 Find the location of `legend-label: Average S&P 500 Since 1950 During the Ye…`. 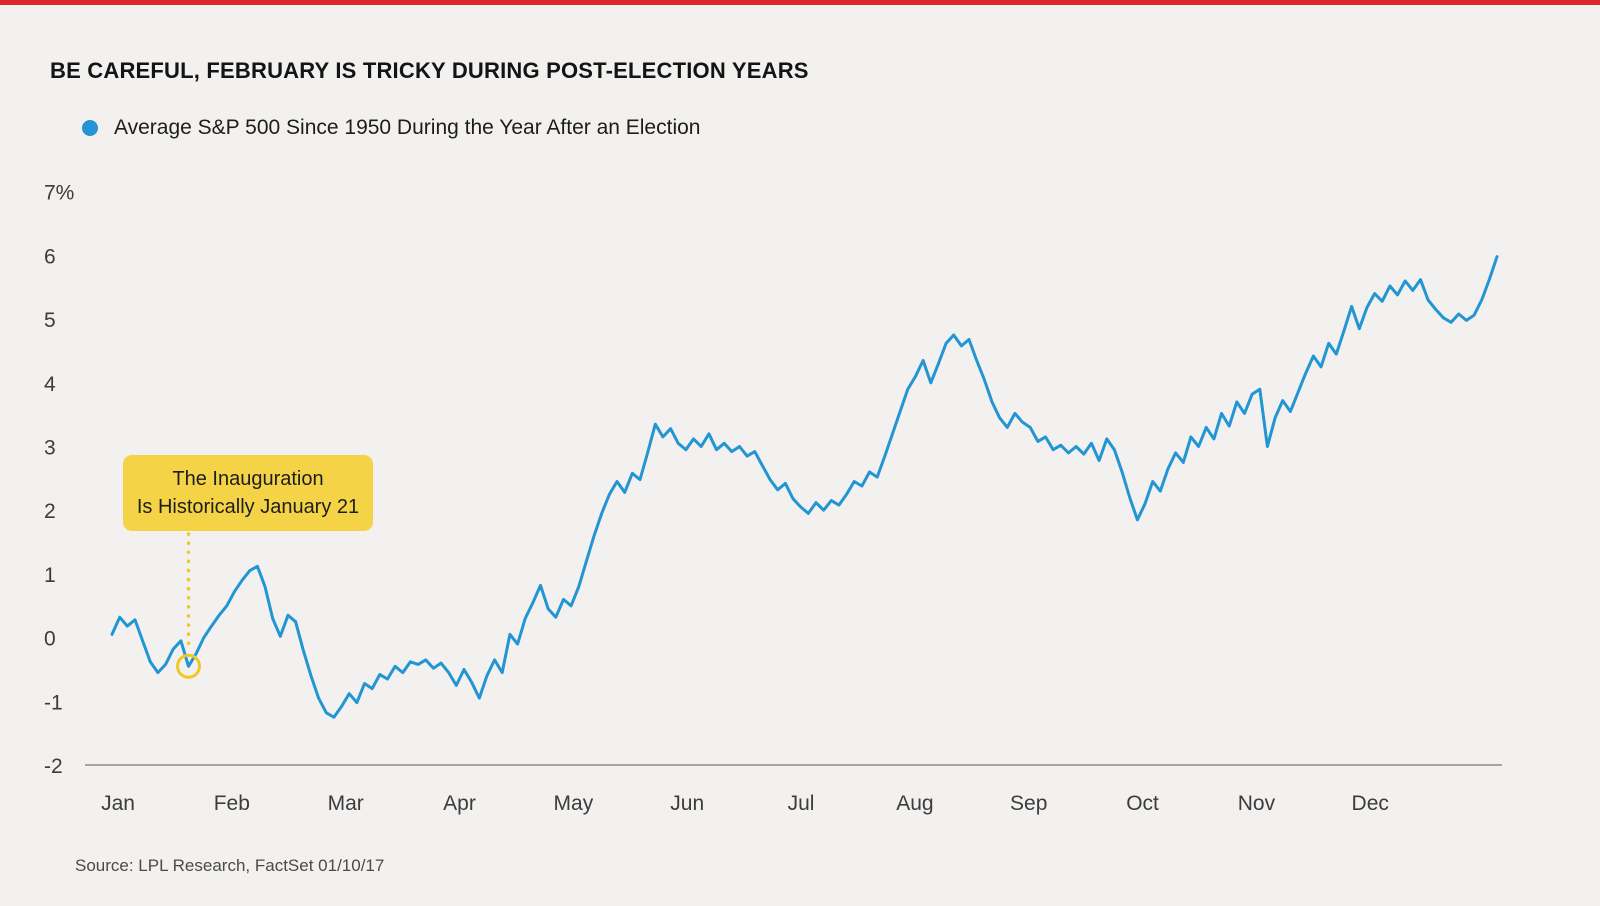

legend-label: Average S&P 500 Since 1950 During the Ye… is located at coordinates (407, 127).